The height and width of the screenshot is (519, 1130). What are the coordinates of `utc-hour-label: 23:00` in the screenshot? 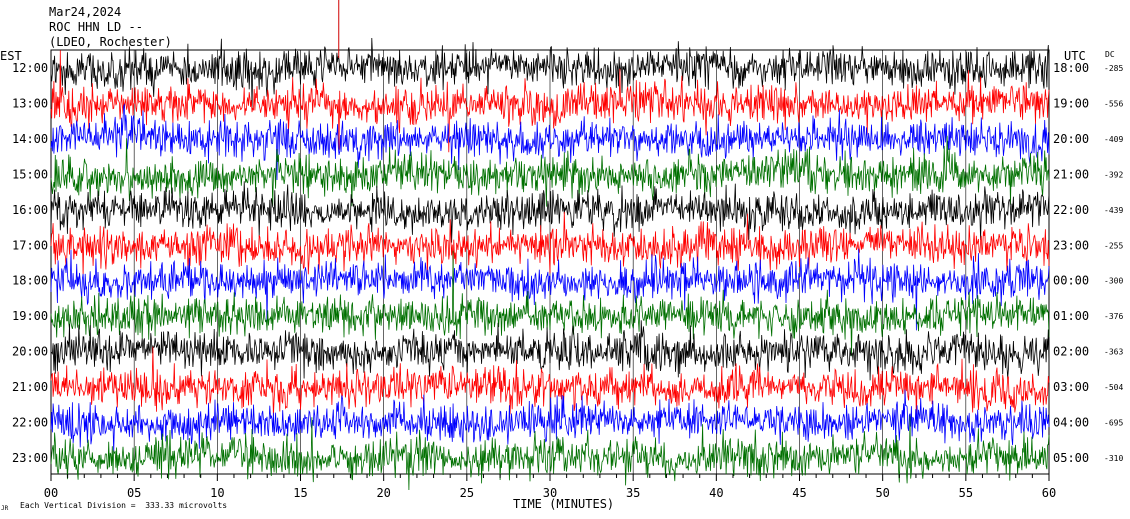 It's located at (1071, 245).